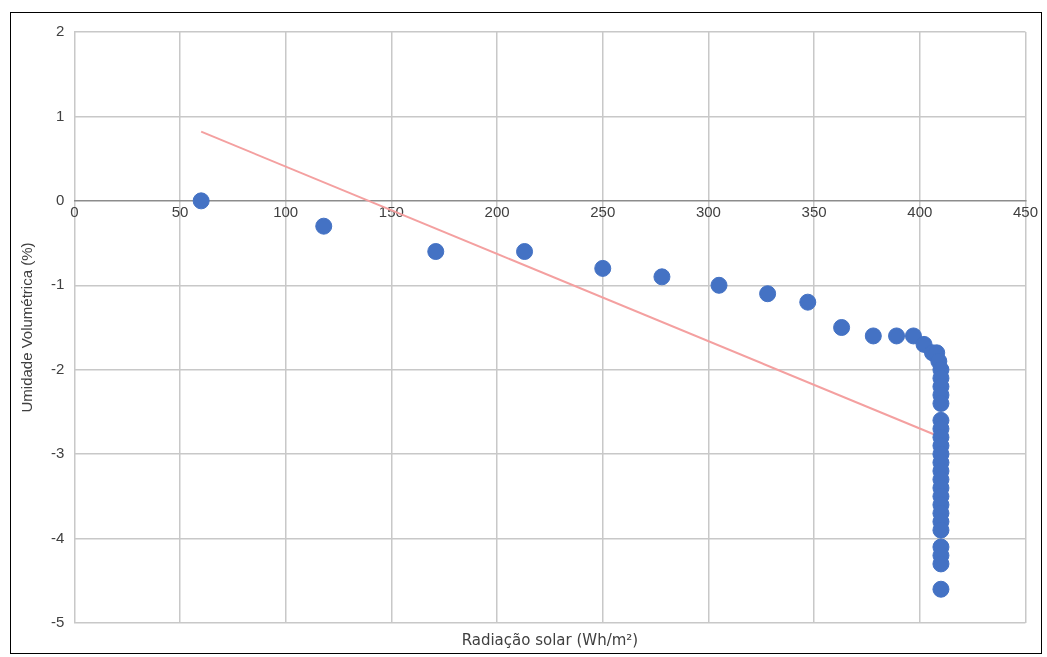  I want to click on y-axis-title: Umidade Volumétrica (%), so click(27, 327).